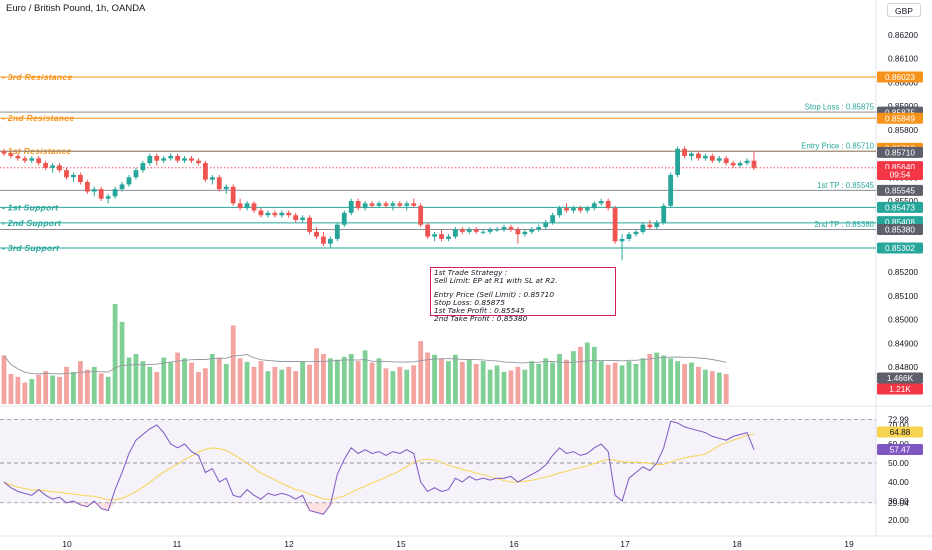 This screenshot has width=932, height=550. I want to click on time-tick-label: 11, so click(177, 544).